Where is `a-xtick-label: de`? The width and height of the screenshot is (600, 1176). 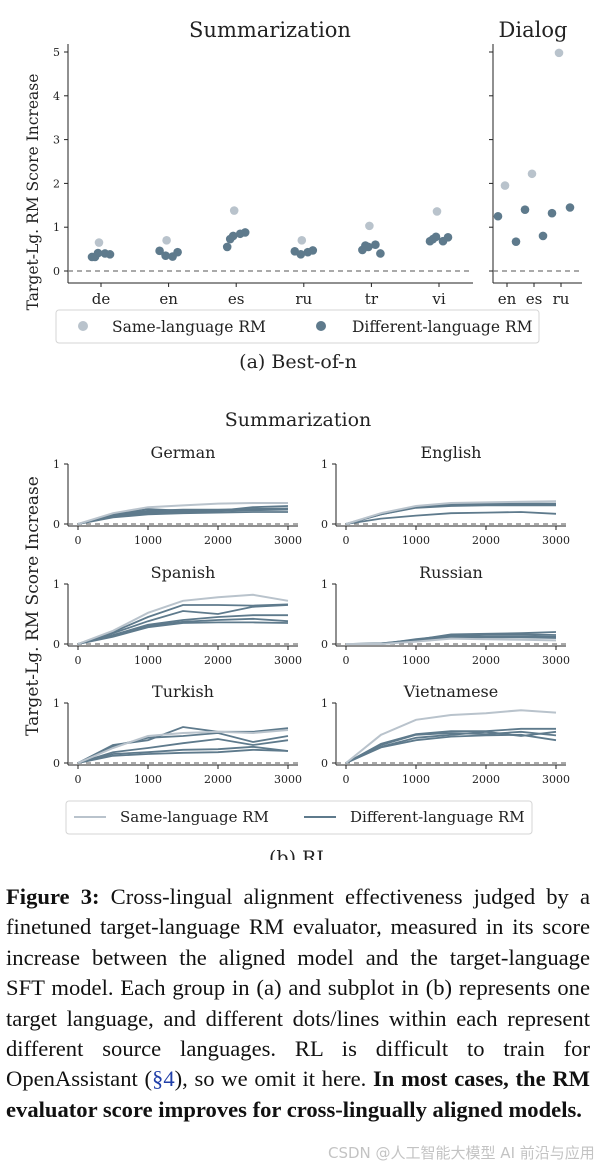
a-xtick-label: de is located at coordinates (101, 299).